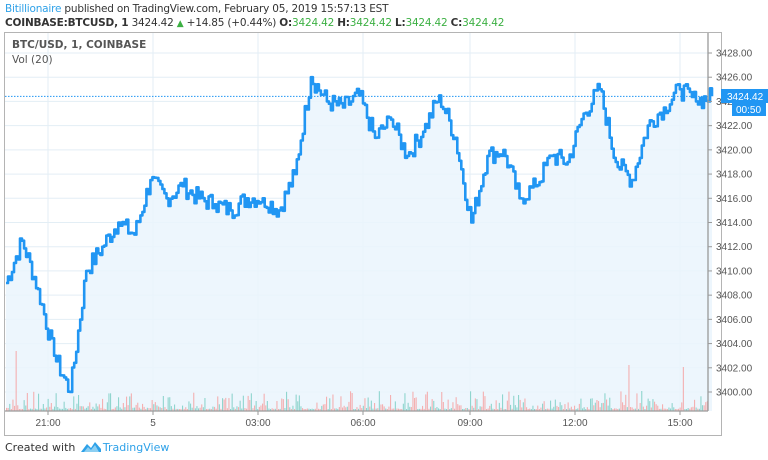 Image resolution: width=768 pixels, height=460 pixels. What do you see at coordinates (734, 344) in the screenshot?
I see `y-tick-label: 3404.00` at bounding box center [734, 344].